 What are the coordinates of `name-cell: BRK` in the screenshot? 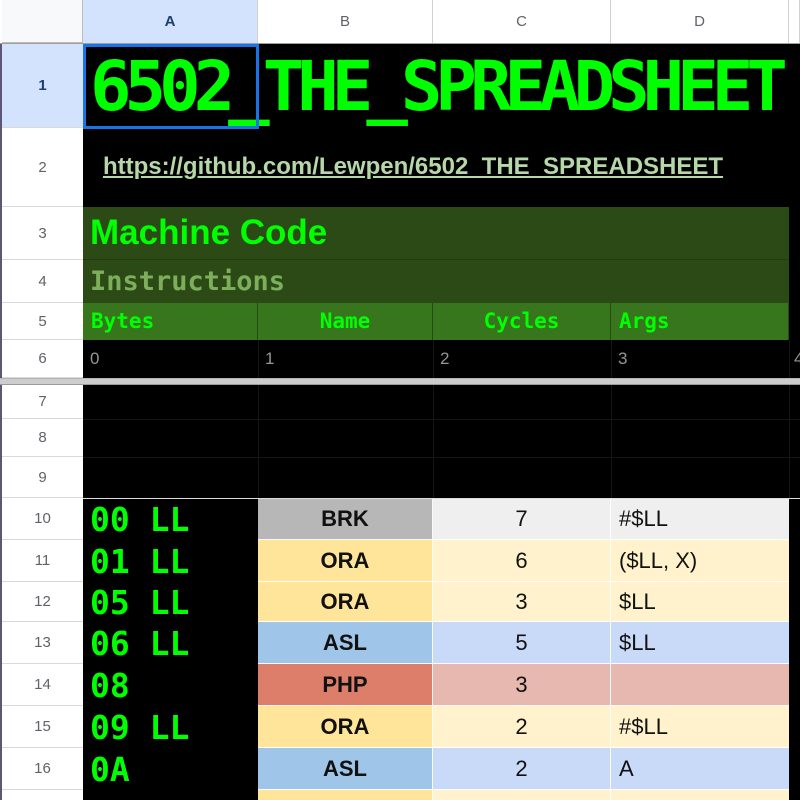 It's located at (345, 519).